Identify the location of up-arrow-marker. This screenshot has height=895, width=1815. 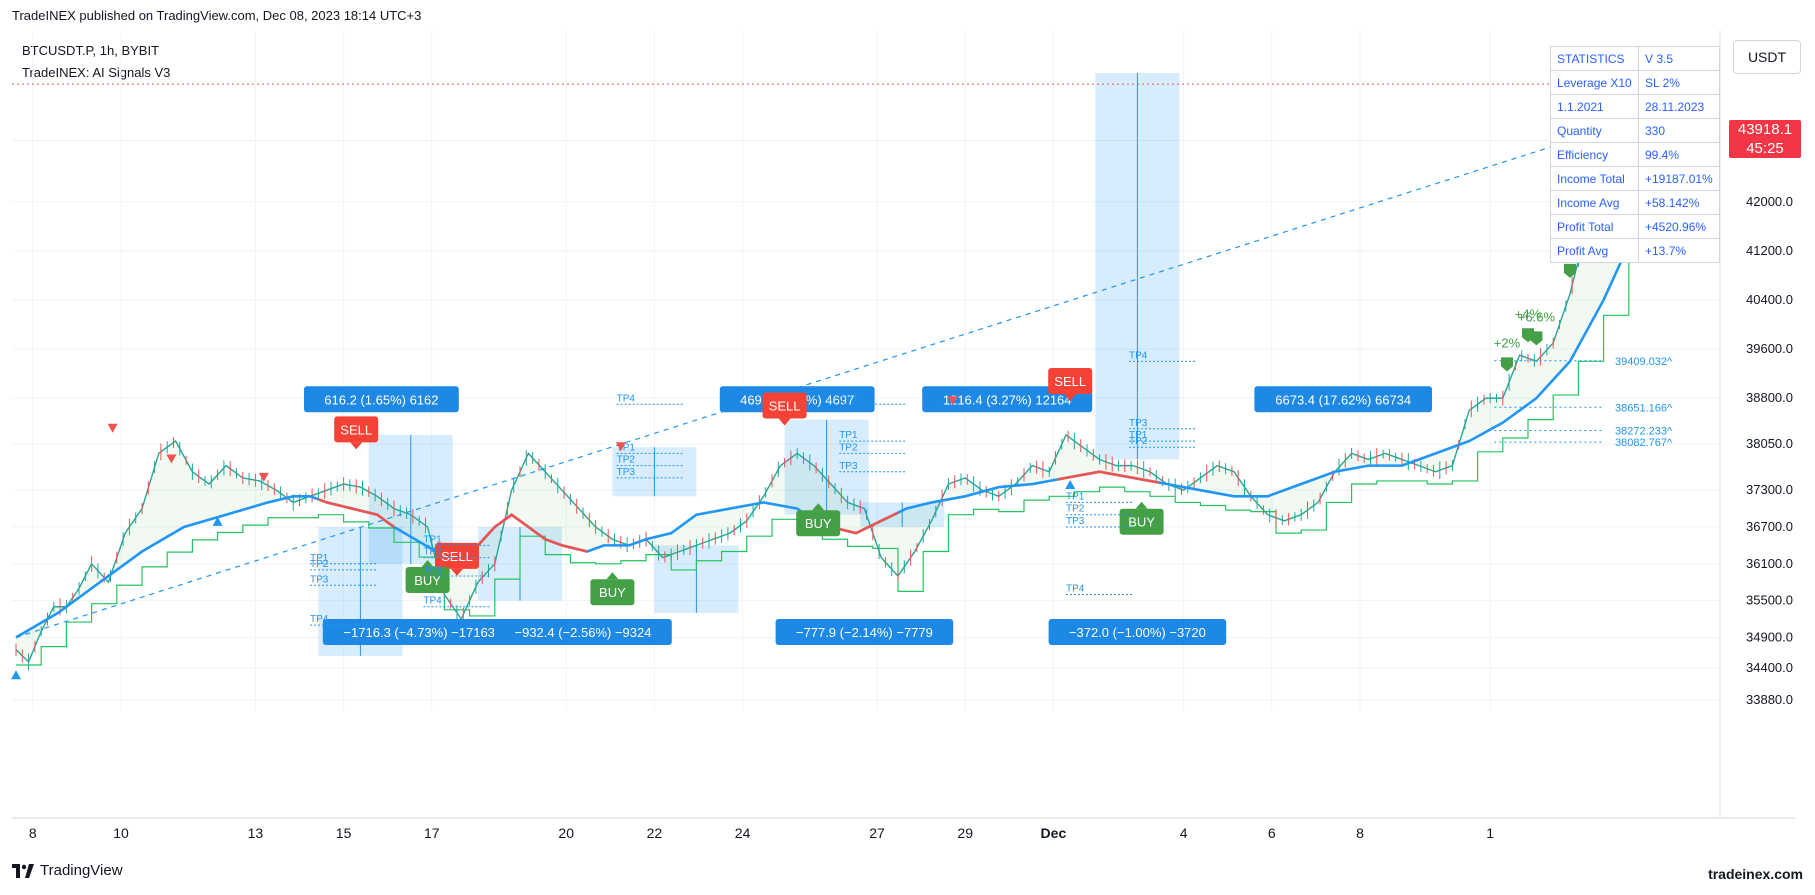
(16, 675).